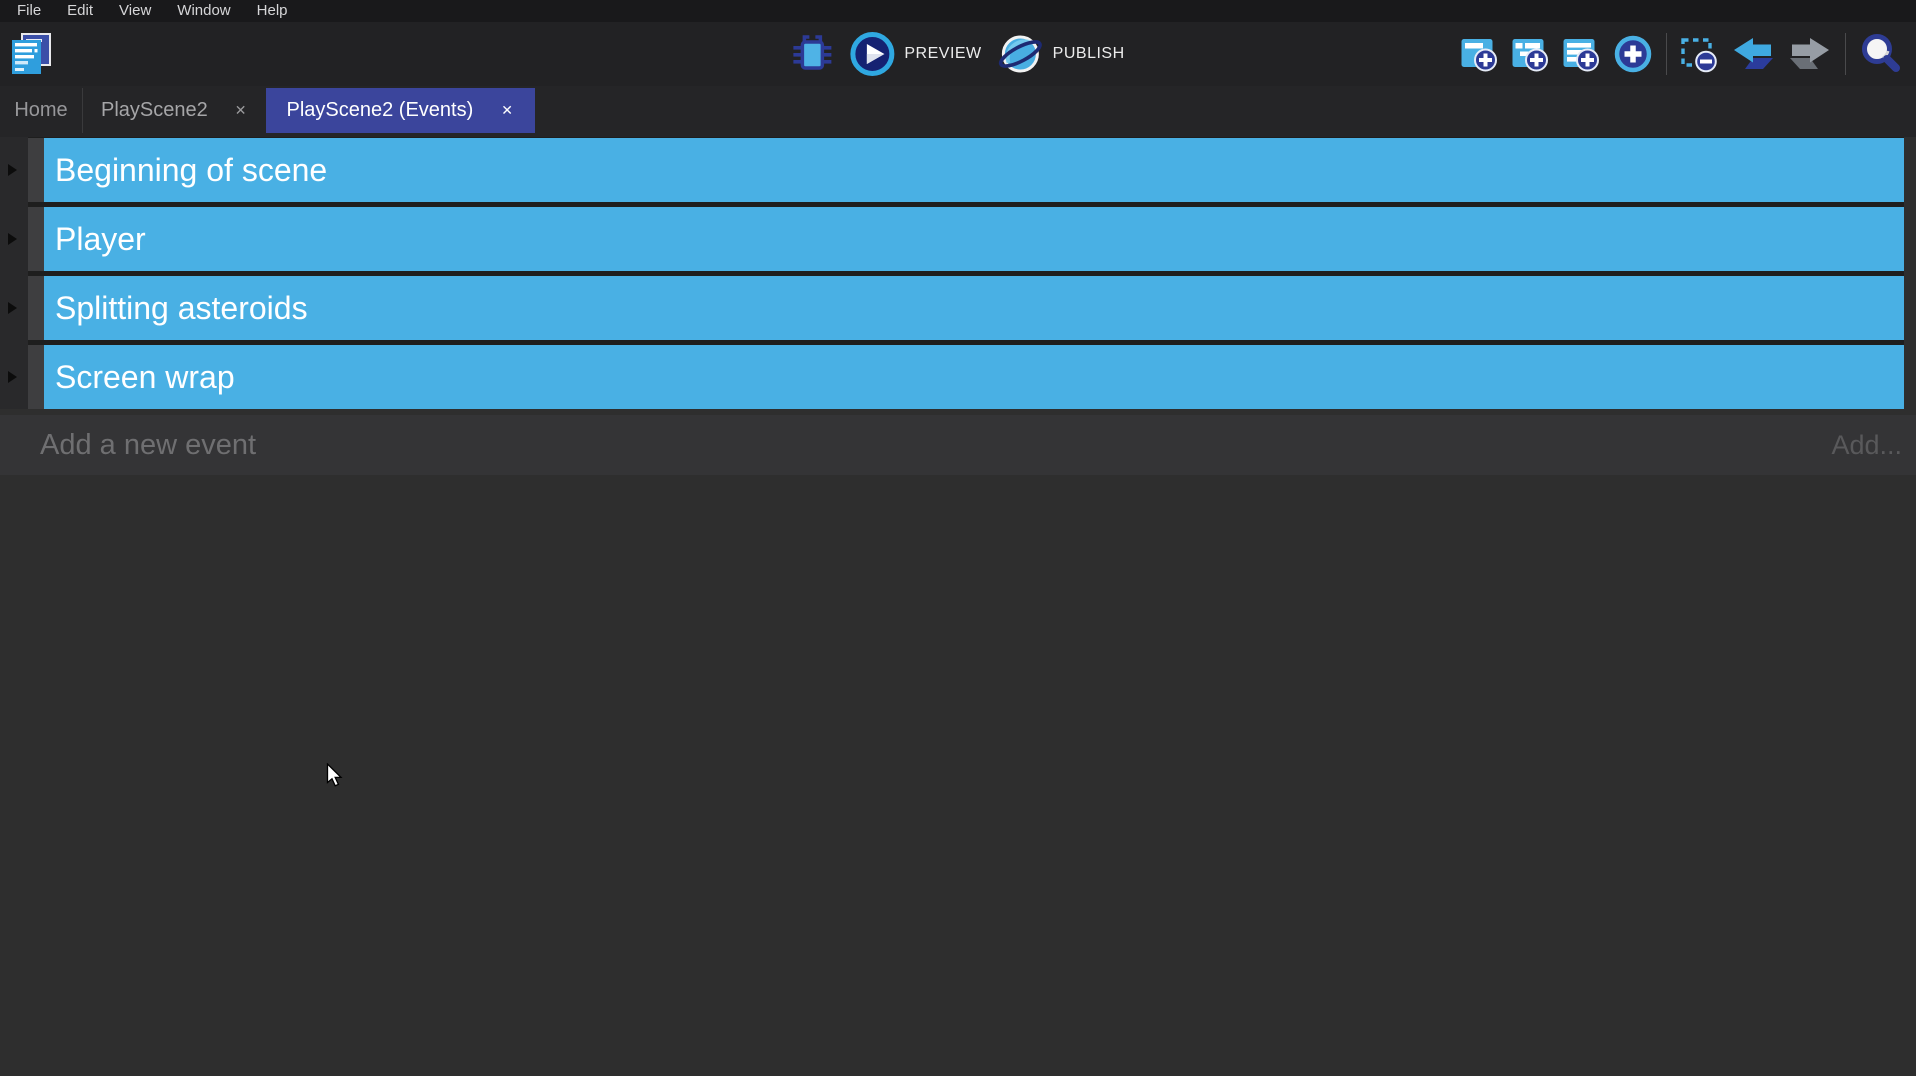 The image size is (1916, 1076). Describe the element at coordinates (943, 53) in the screenshot. I see `preview-label: PREVIEW` at that location.